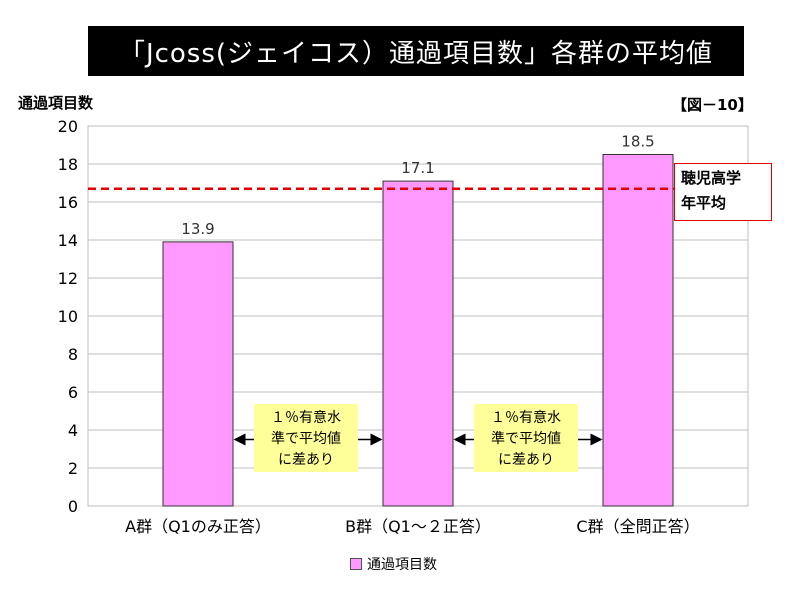 This screenshot has height=600, width=800. I want to click on y-tick-label: 2, so click(73, 468).